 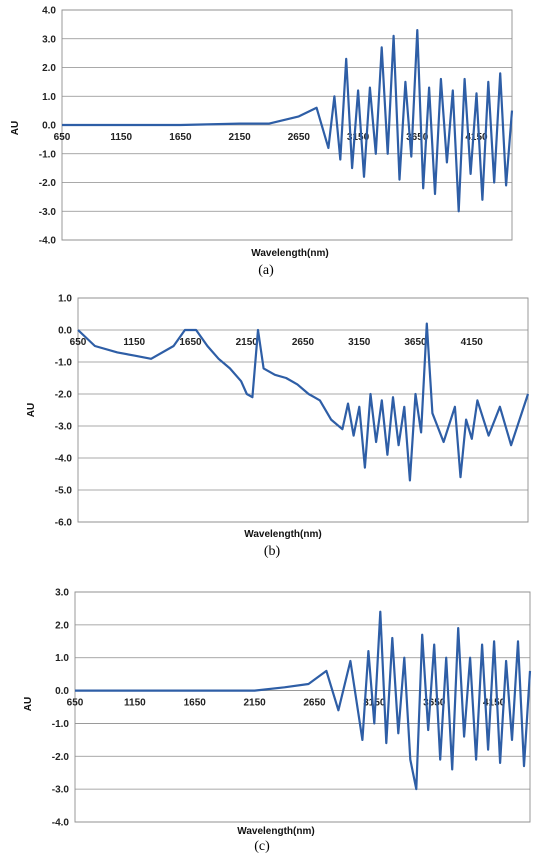 I want to click on y-tick-label: 4.0, so click(x=49, y=11).